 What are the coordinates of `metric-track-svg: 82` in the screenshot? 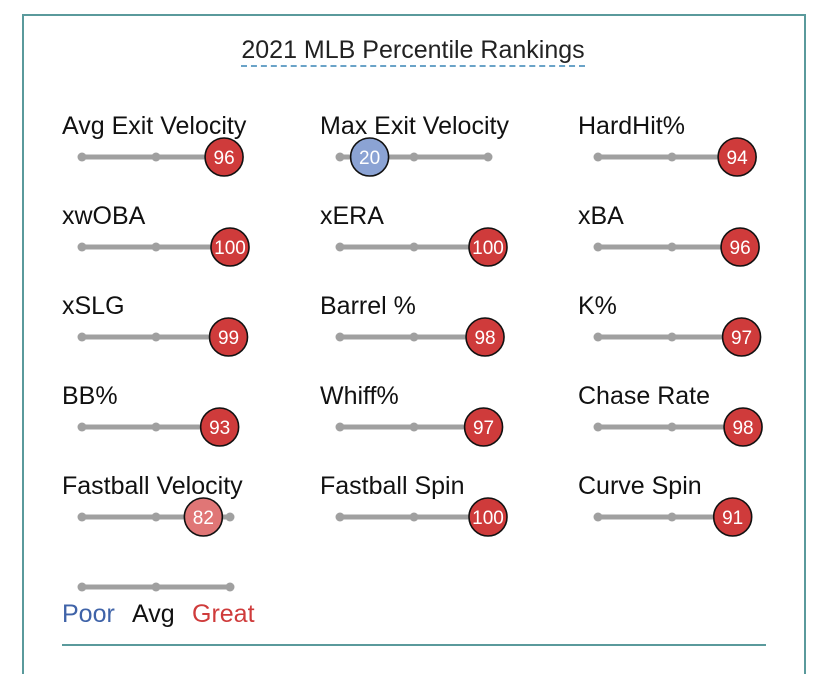 It's located at (156, 517).